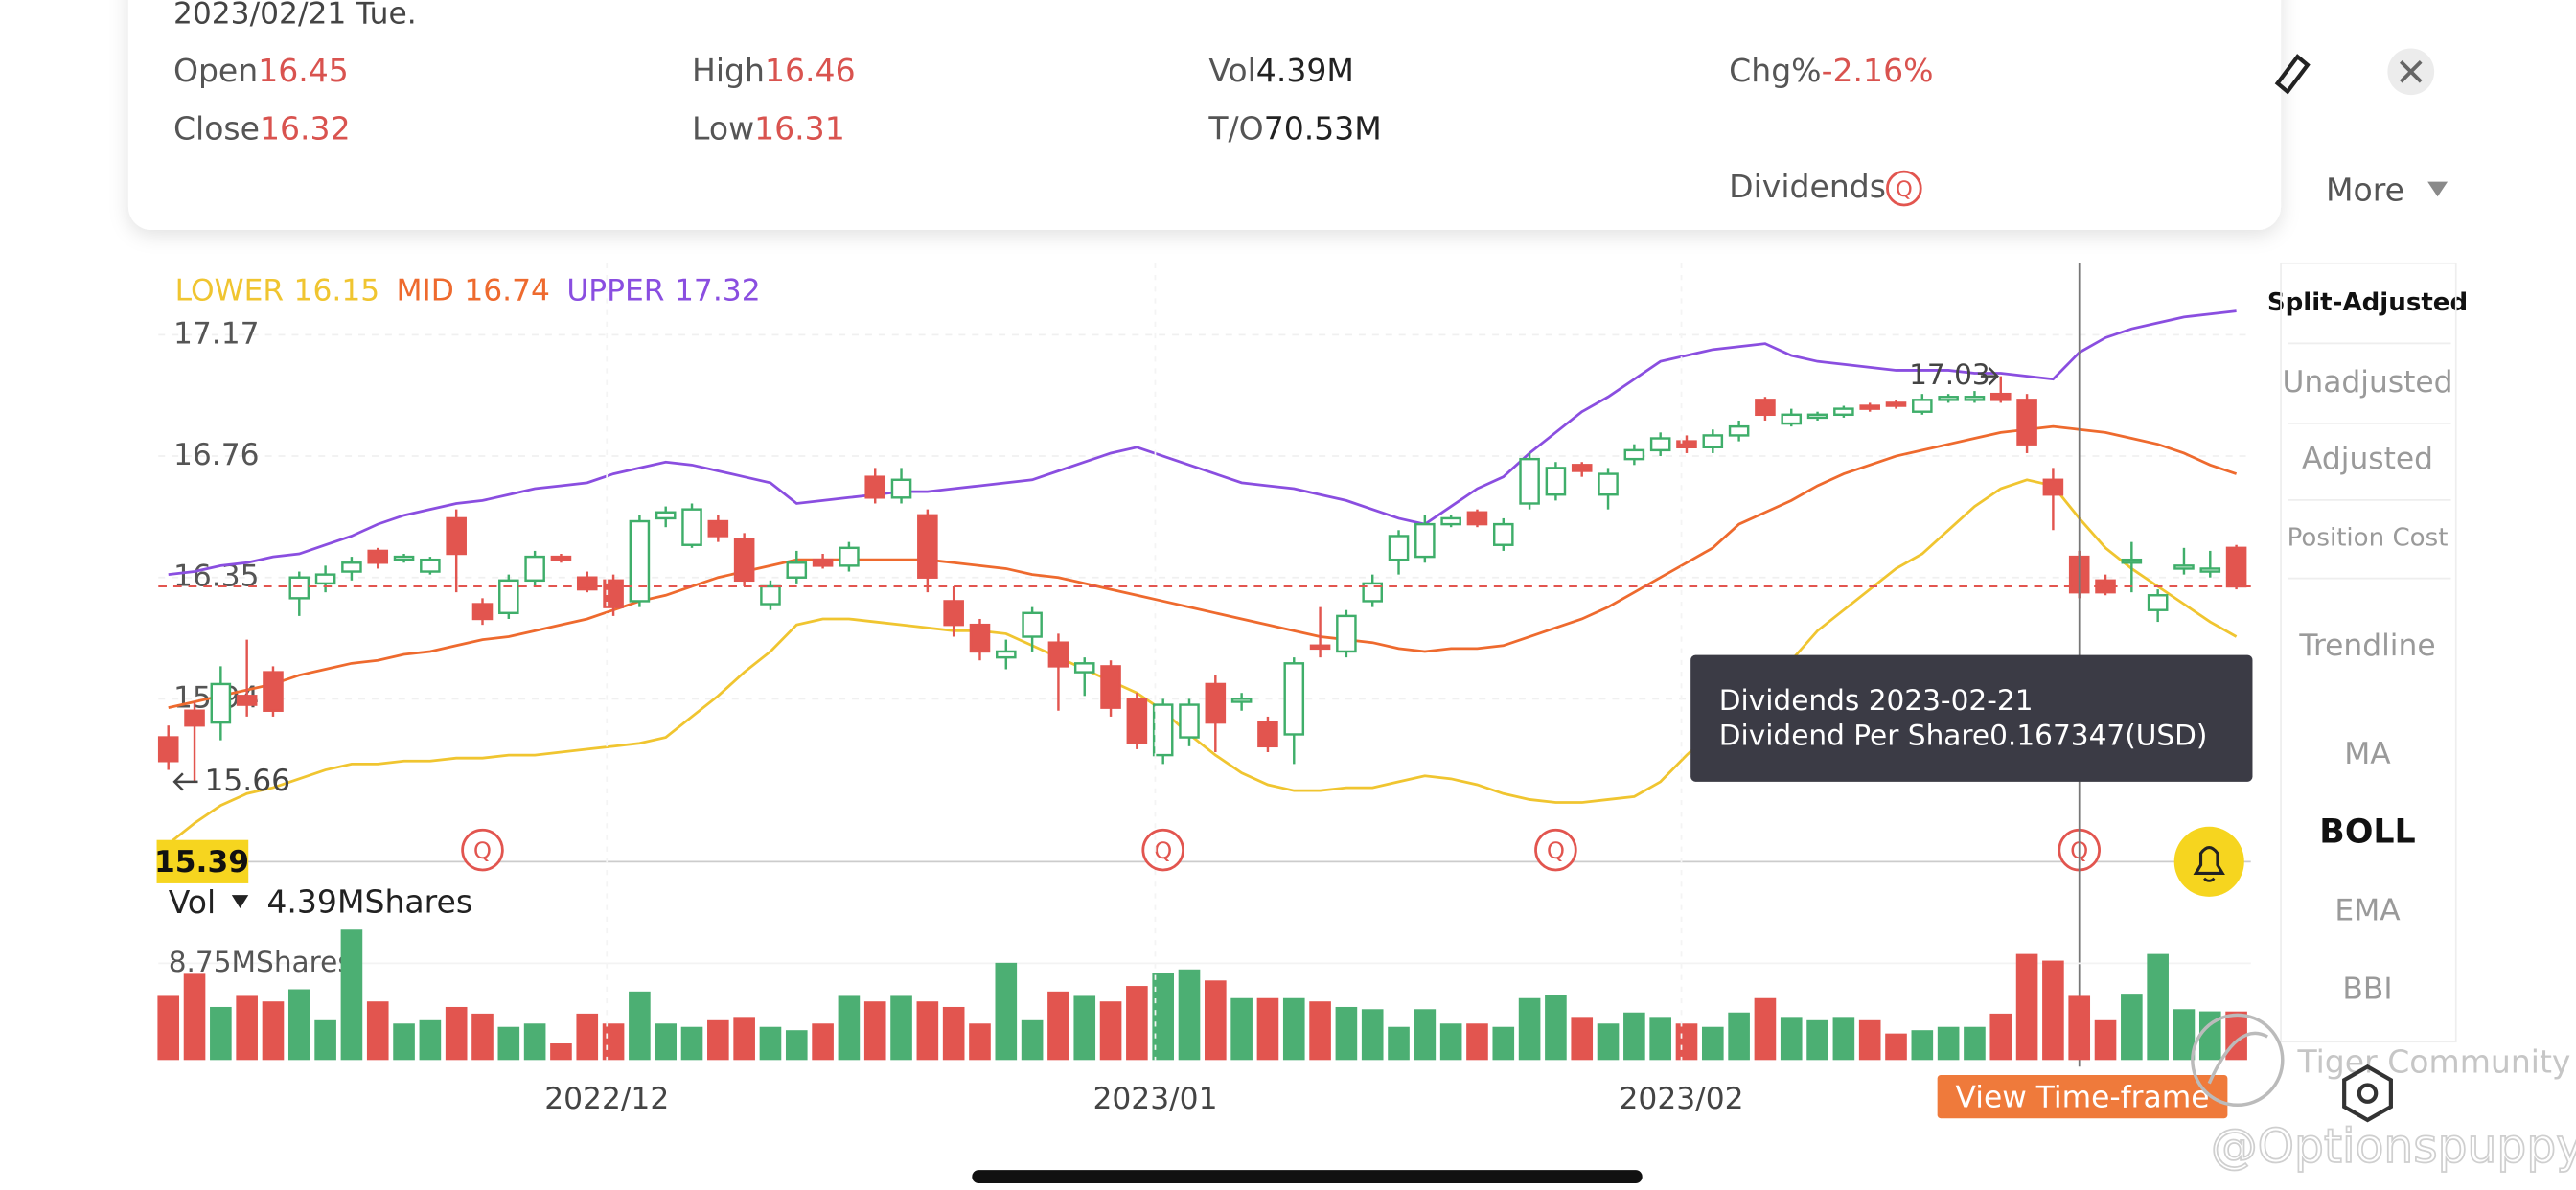 The width and height of the screenshot is (2576, 1190). Describe the element at coordinates (216, 70) in the screenshot. I see `field-label: Open` at that location.